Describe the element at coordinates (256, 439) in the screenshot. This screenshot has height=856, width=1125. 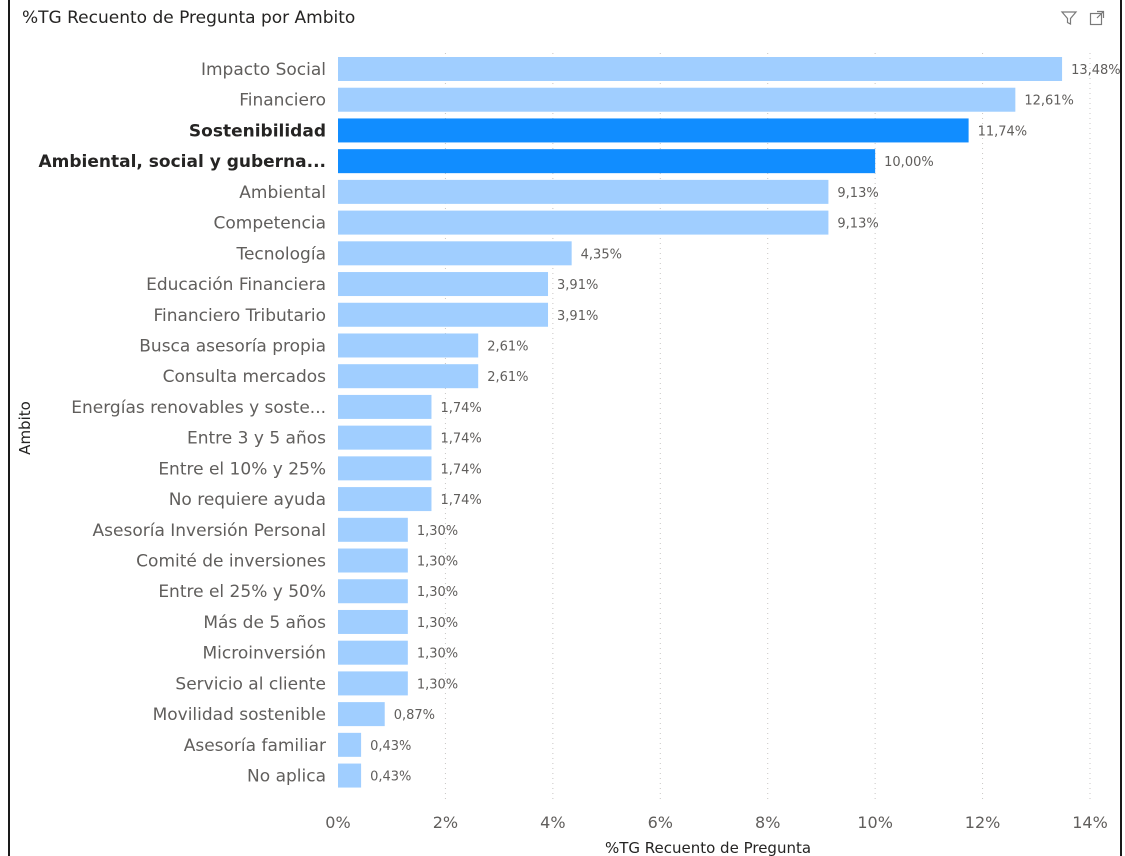
I see `category-label: Entre 3 y 5 años` at that location.